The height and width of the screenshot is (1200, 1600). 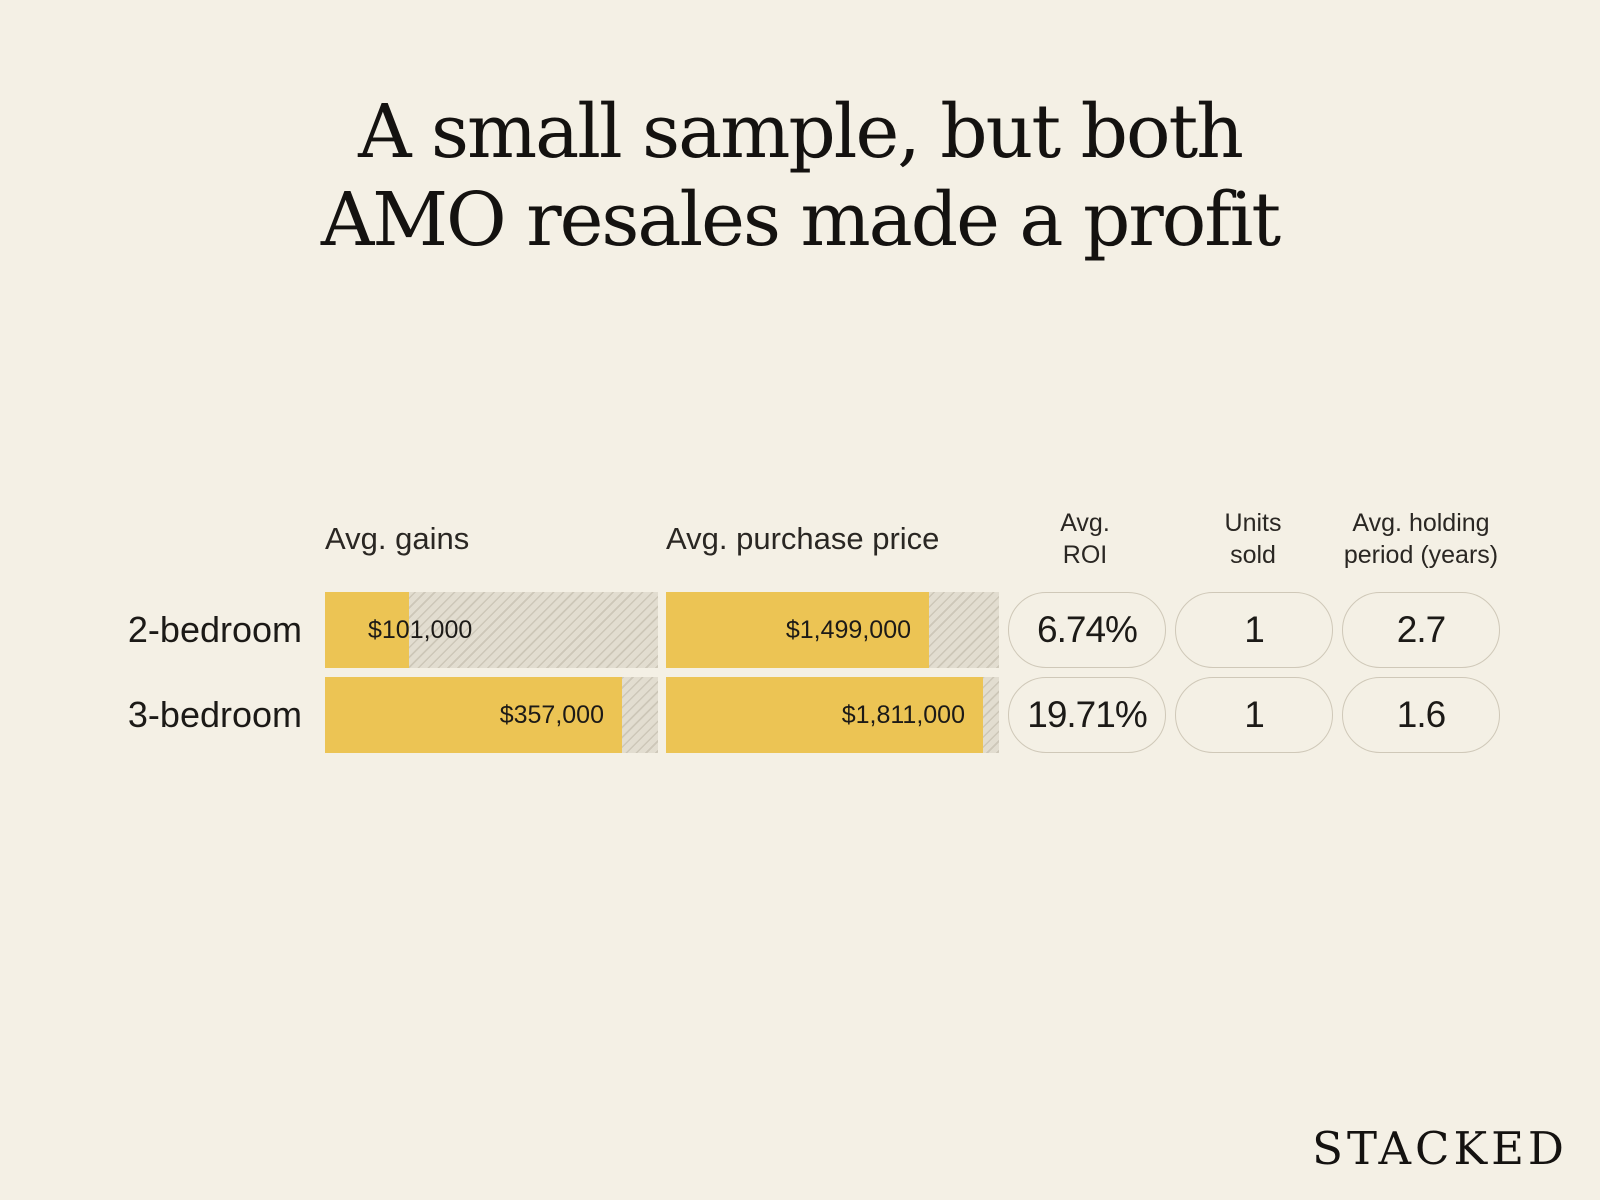 I want to click on row-label: 2-bedroom, so click(x=214, y=629).